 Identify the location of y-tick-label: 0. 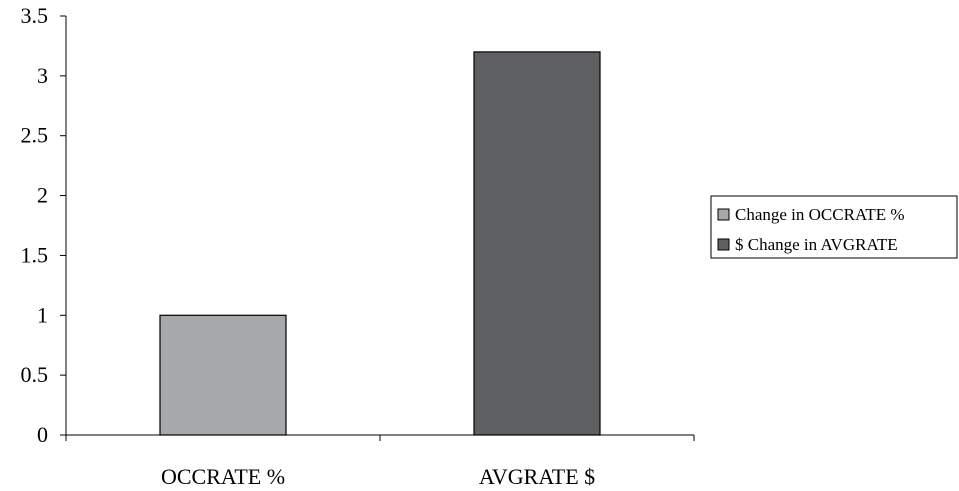
(42, 434).